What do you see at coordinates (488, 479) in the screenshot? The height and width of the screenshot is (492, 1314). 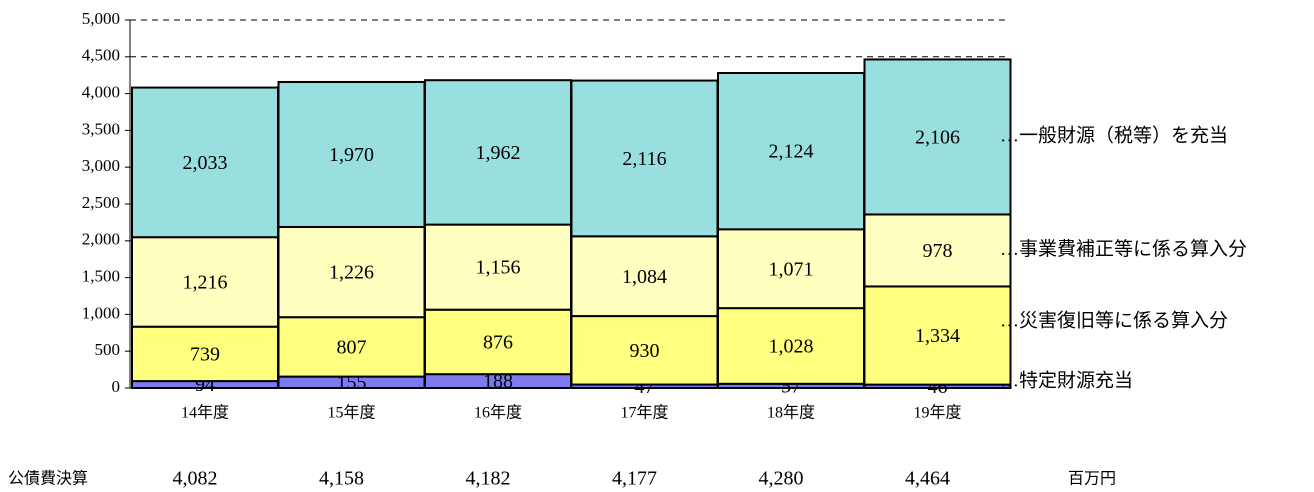 I see `total-value: 4,182` at bounding box center [488, 479].